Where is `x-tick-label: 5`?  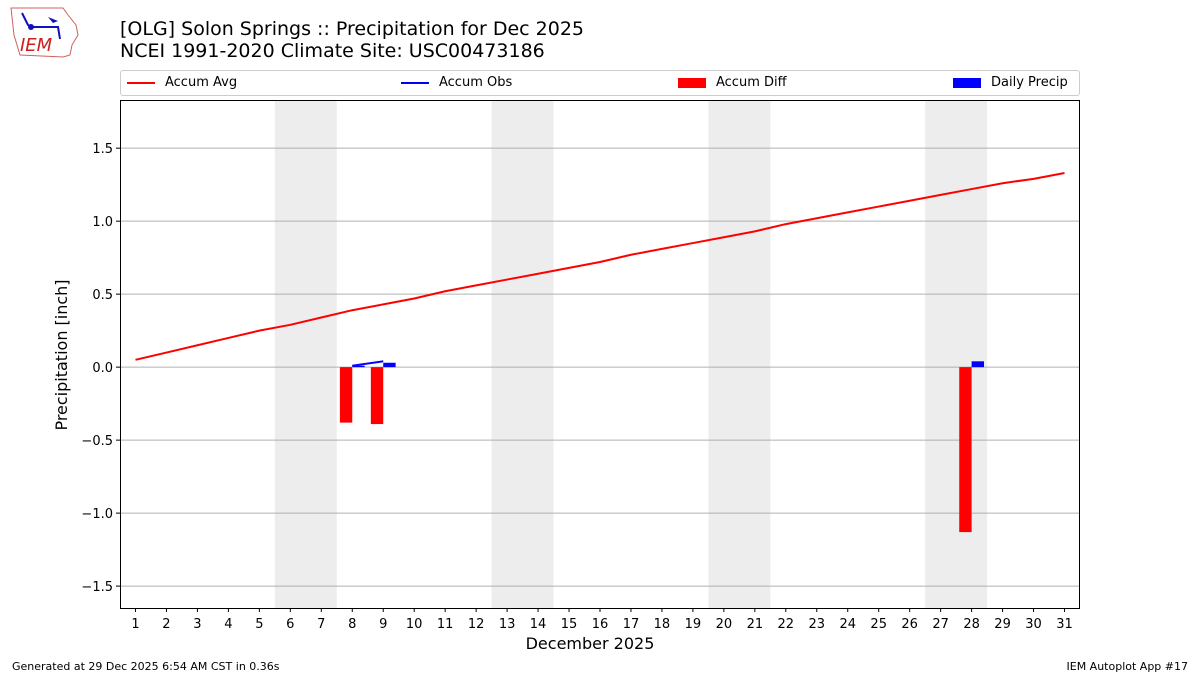
x-tick-label: 5 is located at coordinates (259, 624).